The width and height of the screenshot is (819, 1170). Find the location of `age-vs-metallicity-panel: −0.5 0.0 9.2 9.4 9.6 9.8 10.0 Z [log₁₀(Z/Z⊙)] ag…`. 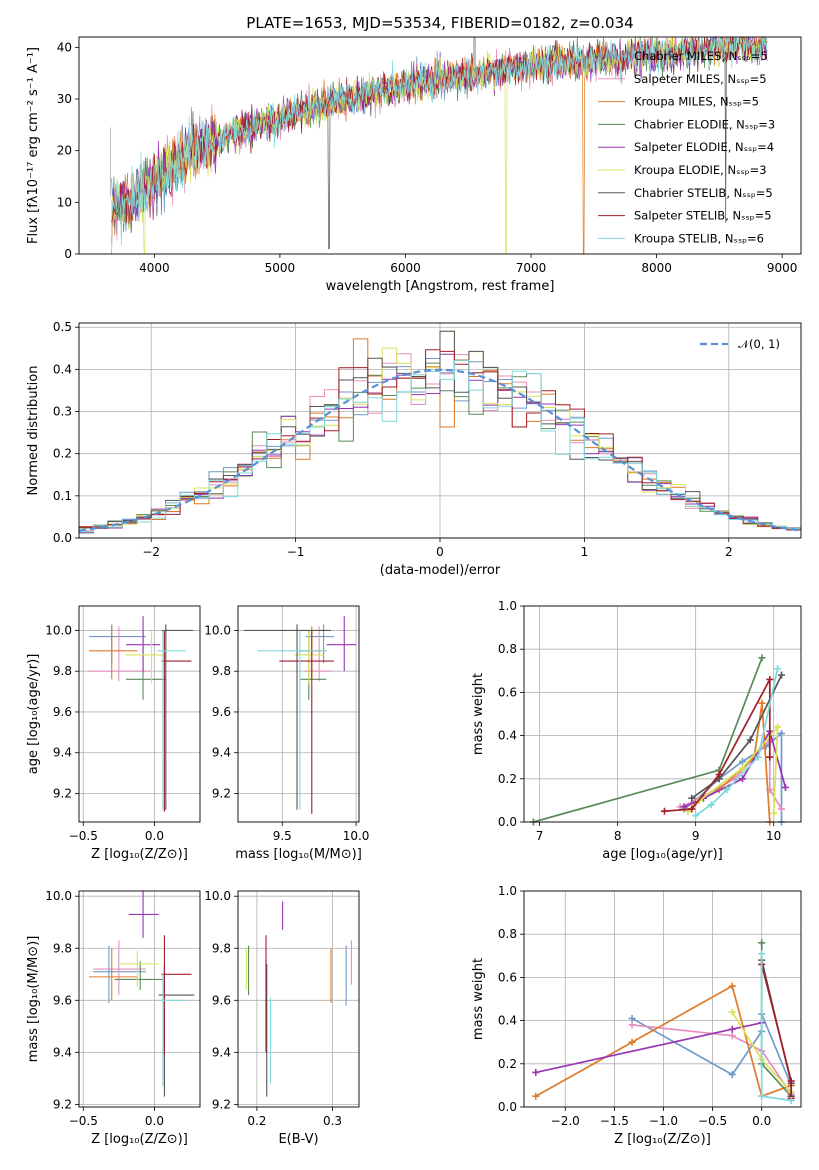

age-vs-metallicity-panel: −0.5 0.0 9.2 9.4 9.6 9.8 10.0 Z [log₁₀(Z/Z⊙)] ag… is located at coordinates (113, 733).